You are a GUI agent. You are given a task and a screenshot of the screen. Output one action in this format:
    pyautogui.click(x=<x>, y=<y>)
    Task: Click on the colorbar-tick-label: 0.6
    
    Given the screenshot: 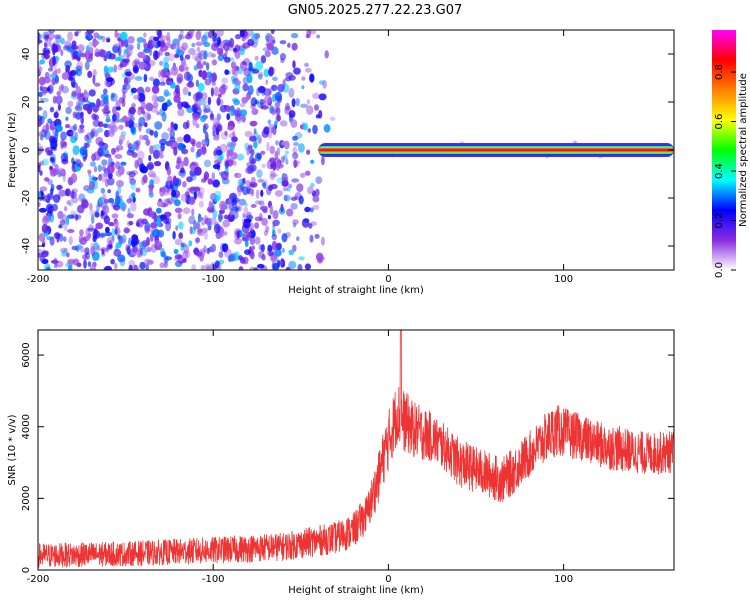 What is the action you would take?
    pyautogui.click(x=719, y=122)
    